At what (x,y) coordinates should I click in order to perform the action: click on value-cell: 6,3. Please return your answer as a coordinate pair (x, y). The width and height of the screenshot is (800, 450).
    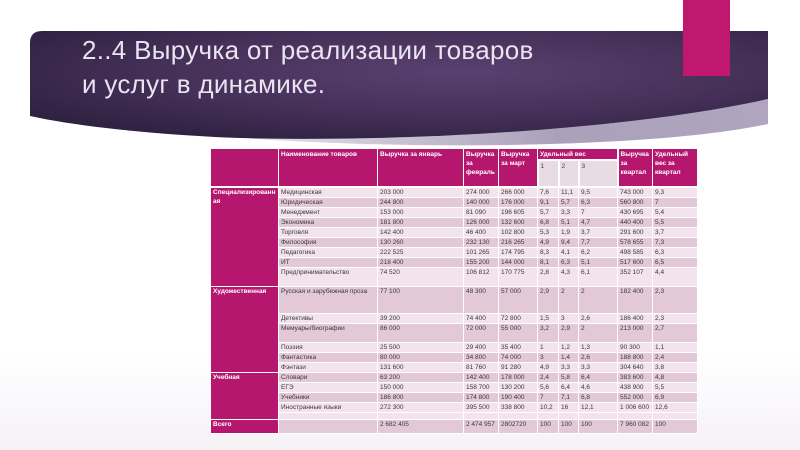
    Looking at the image, I should click on (675, 252).